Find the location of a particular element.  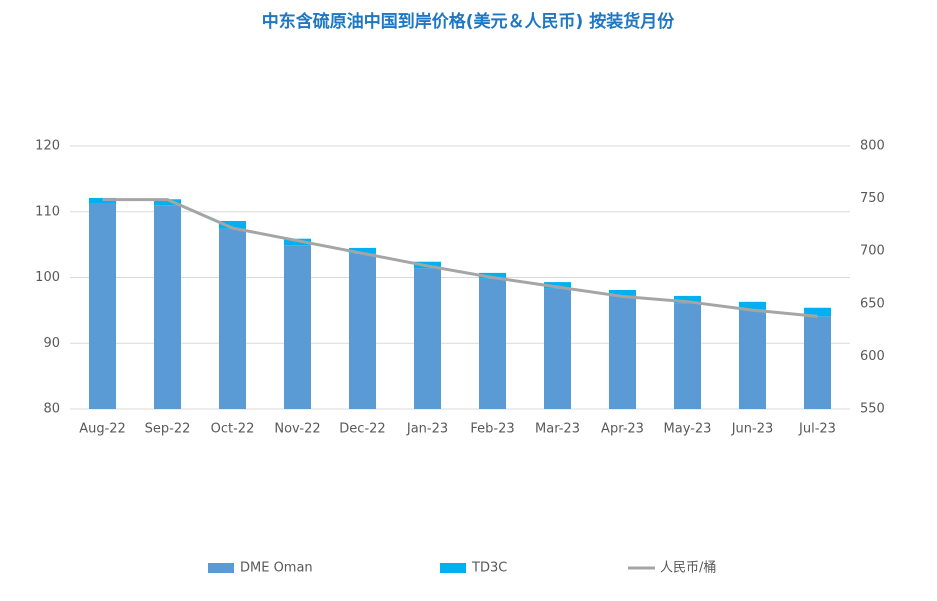

x-tick-label: Mar-23 is located at coordinates (557, 429).